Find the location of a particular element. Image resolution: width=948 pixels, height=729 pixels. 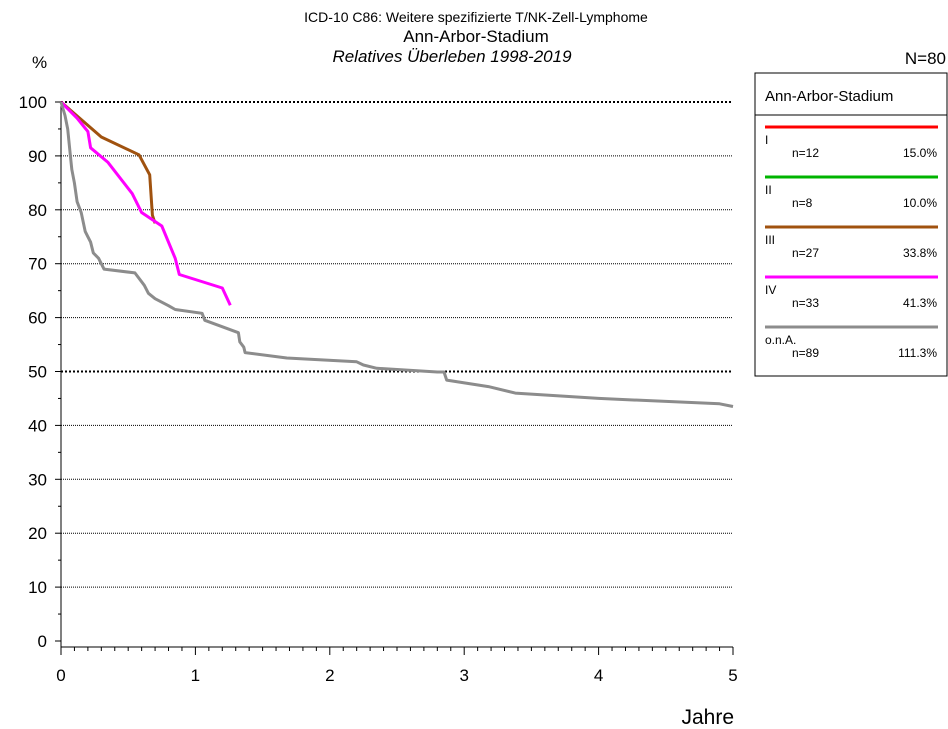

legend-pct-ona: 111.3% is located at coordinates (917, 353).